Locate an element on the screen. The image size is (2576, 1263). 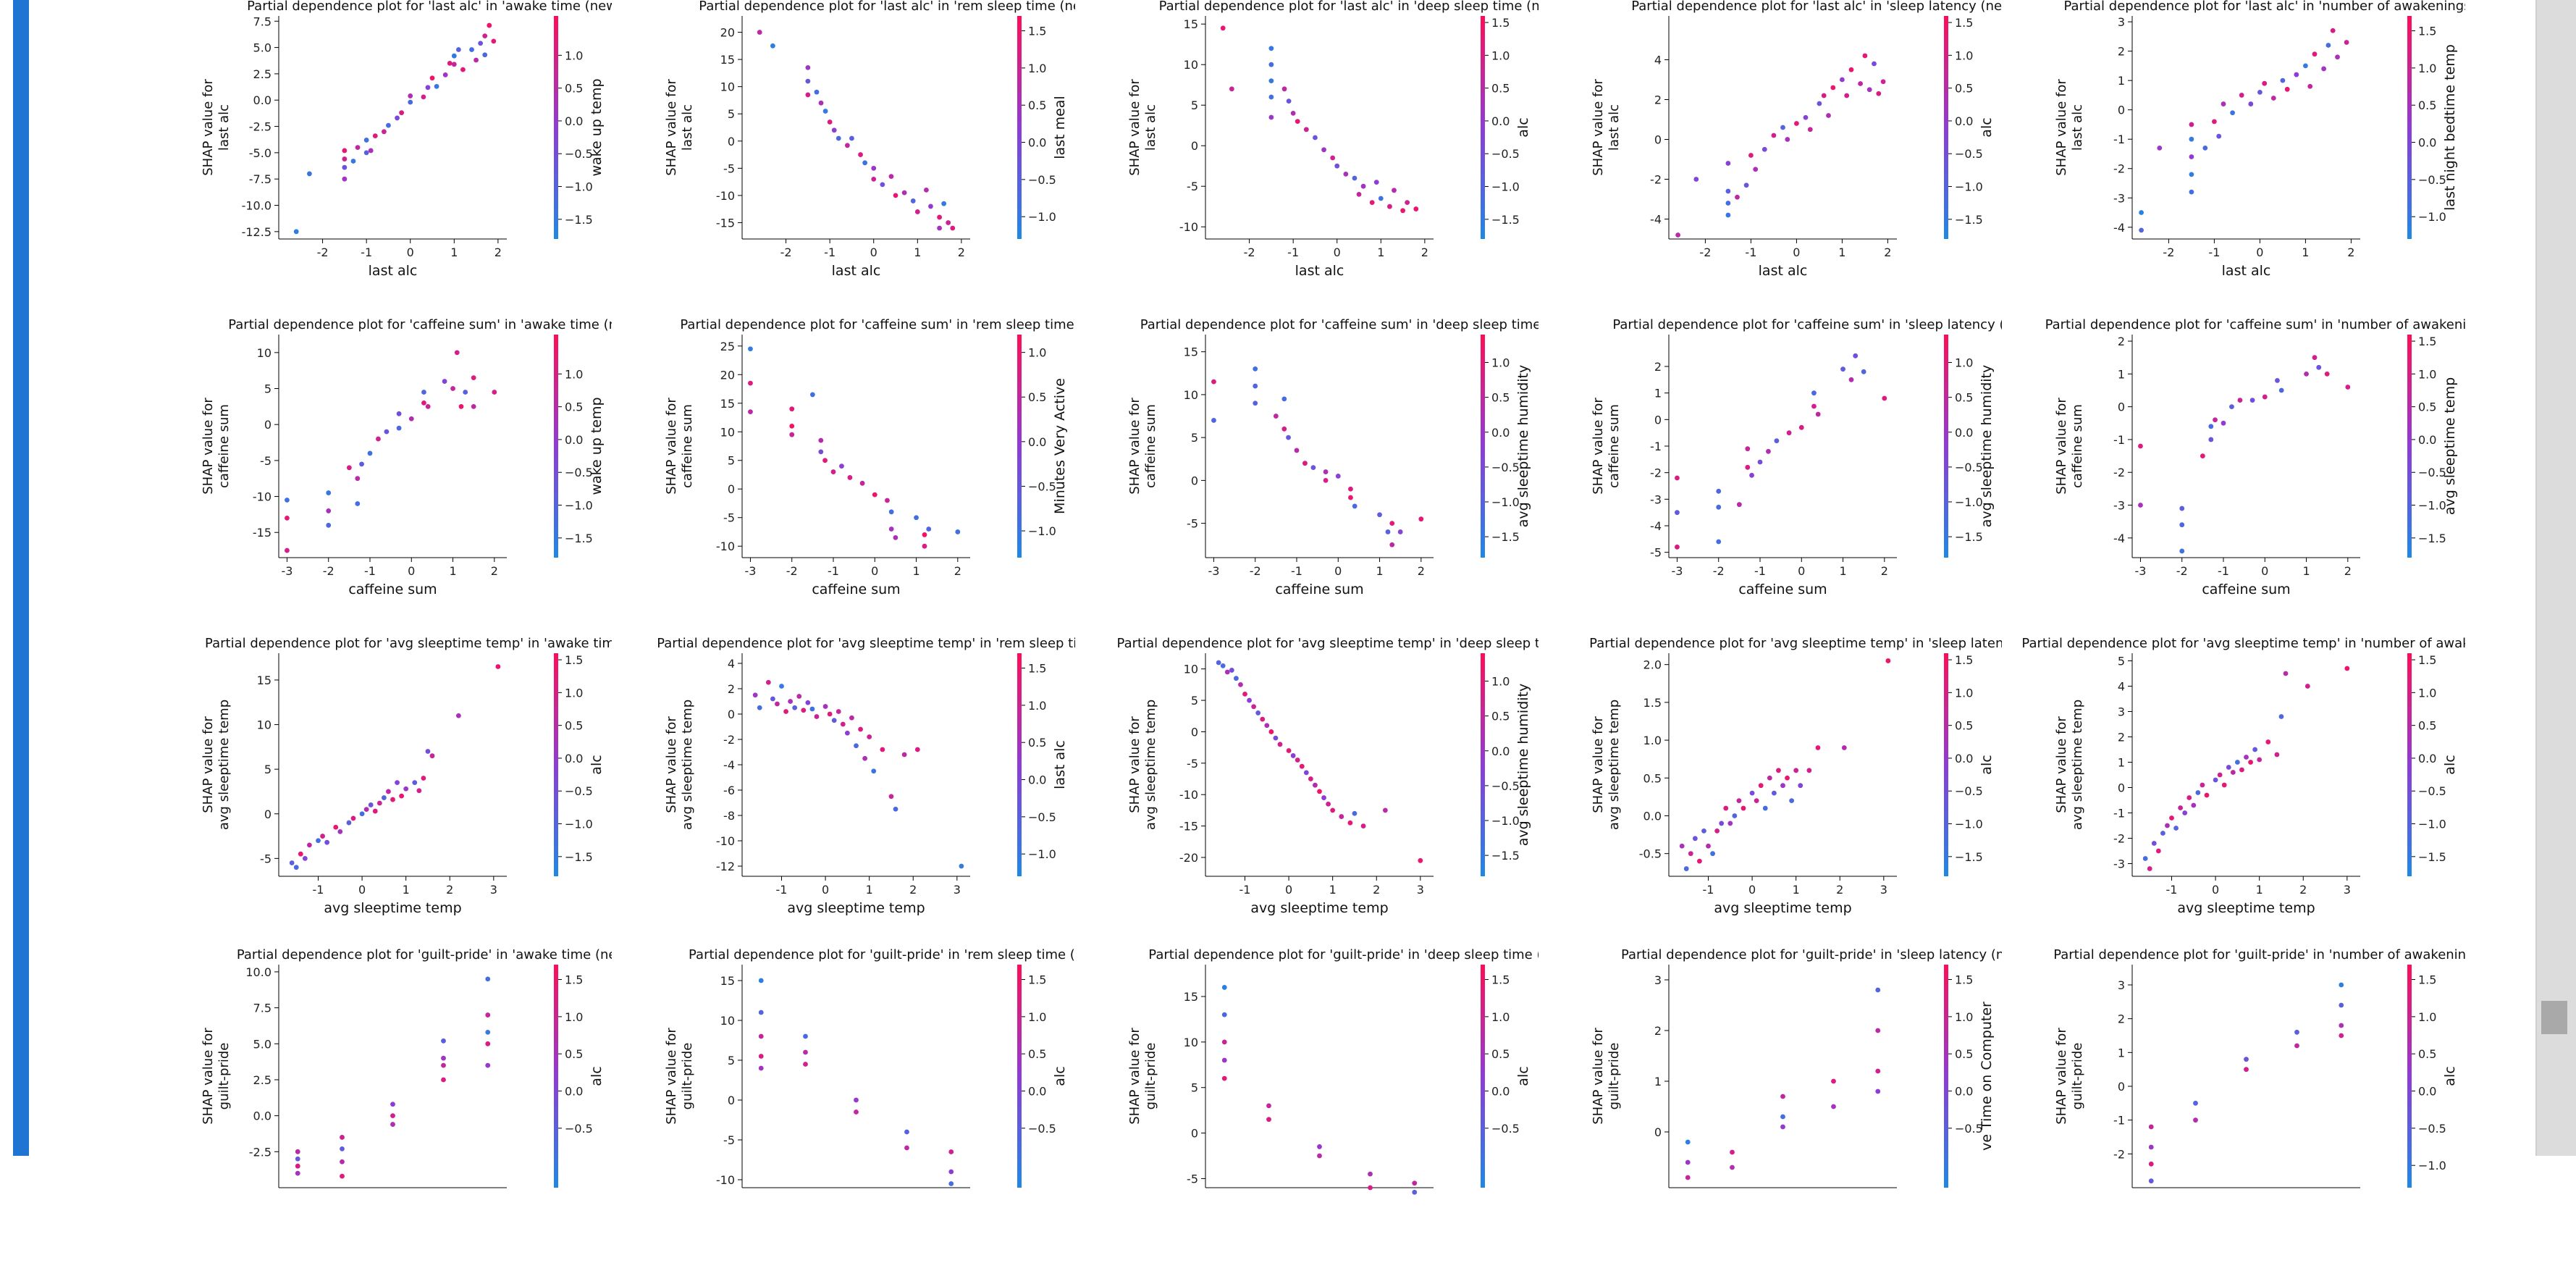
x-tick-label: -3 is located at coordinates (1677, 571).